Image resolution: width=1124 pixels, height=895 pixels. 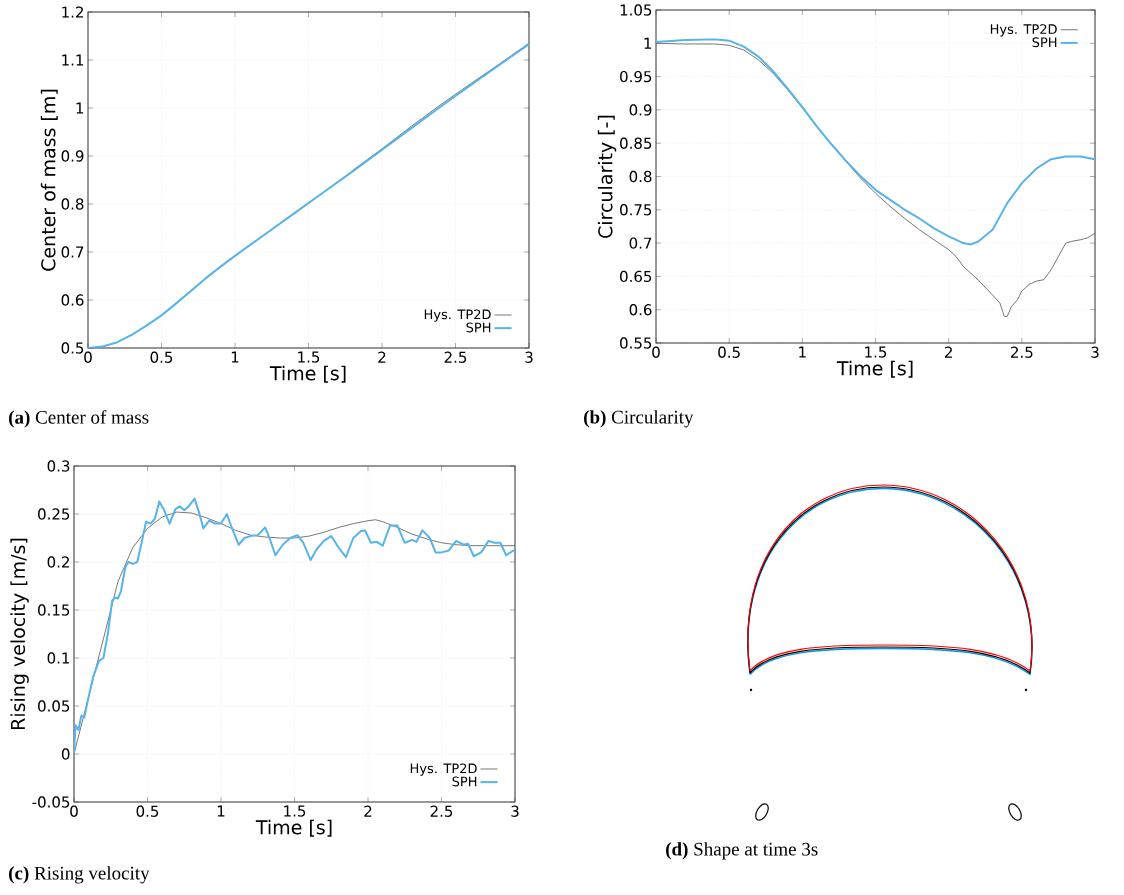 What do you see at coordinates (639, 419) in the screenshot?
I see `text: (b) Circularity` at bounding box center [639, 419].